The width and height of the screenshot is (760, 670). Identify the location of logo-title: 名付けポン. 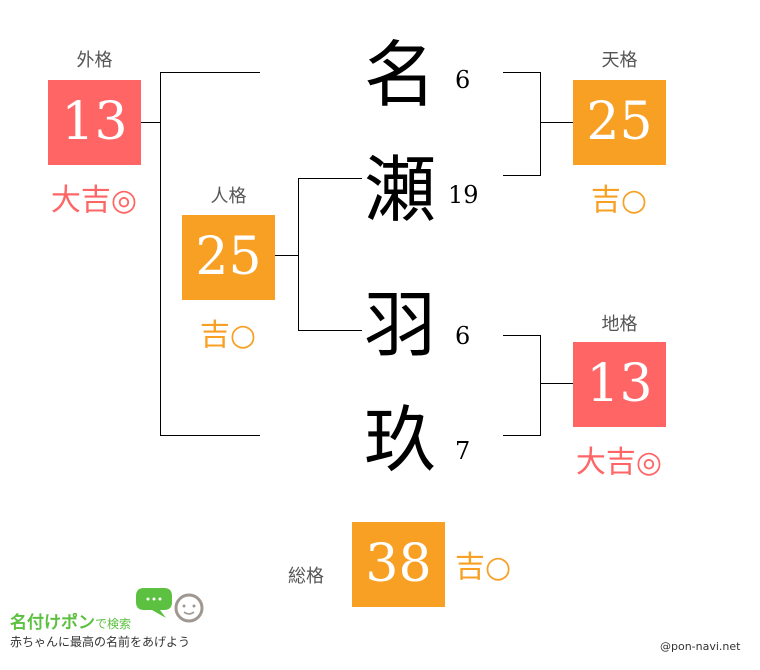
(52, 623).